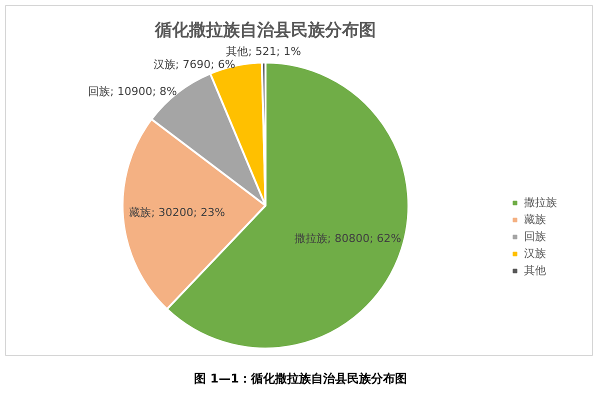  What do you see at coordinates (177, 213) in the screenshot?
I see `data-label: 藏族; 30200; 23%` at bounding box center [177, 213].